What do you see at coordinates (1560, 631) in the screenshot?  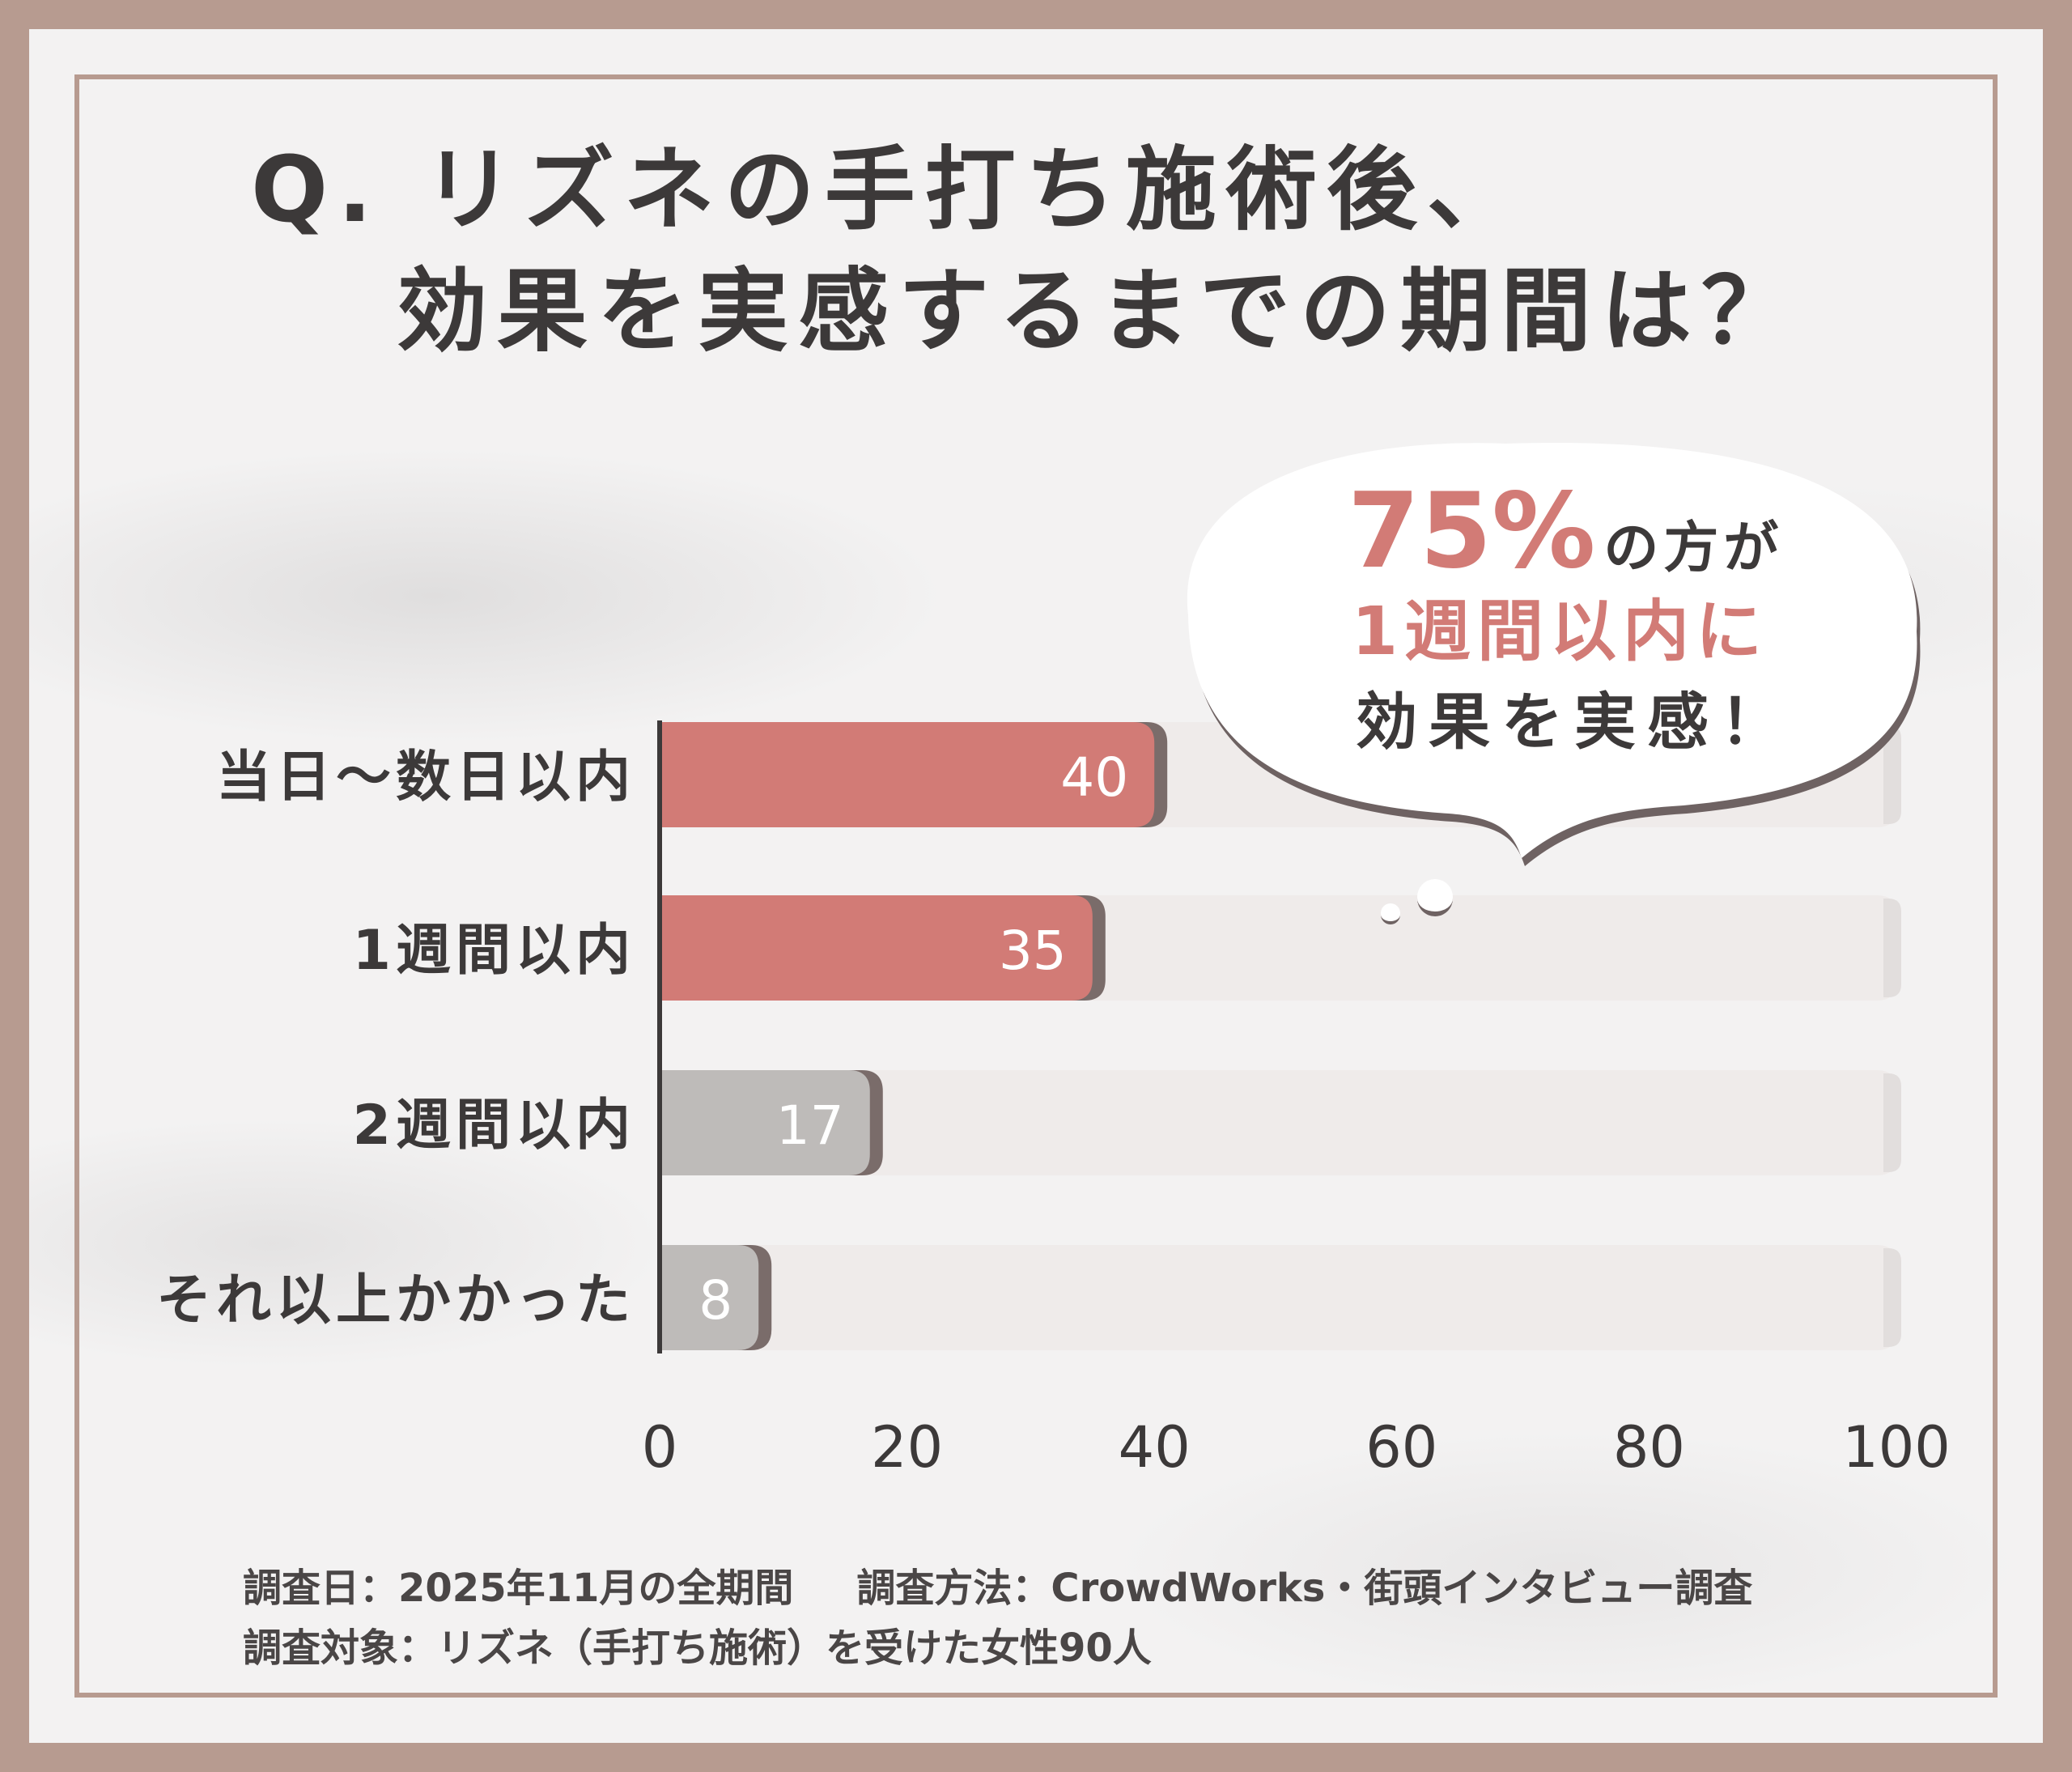 I see `callout-line-2: 1週間以内に` at bounding box center [1560, 631].